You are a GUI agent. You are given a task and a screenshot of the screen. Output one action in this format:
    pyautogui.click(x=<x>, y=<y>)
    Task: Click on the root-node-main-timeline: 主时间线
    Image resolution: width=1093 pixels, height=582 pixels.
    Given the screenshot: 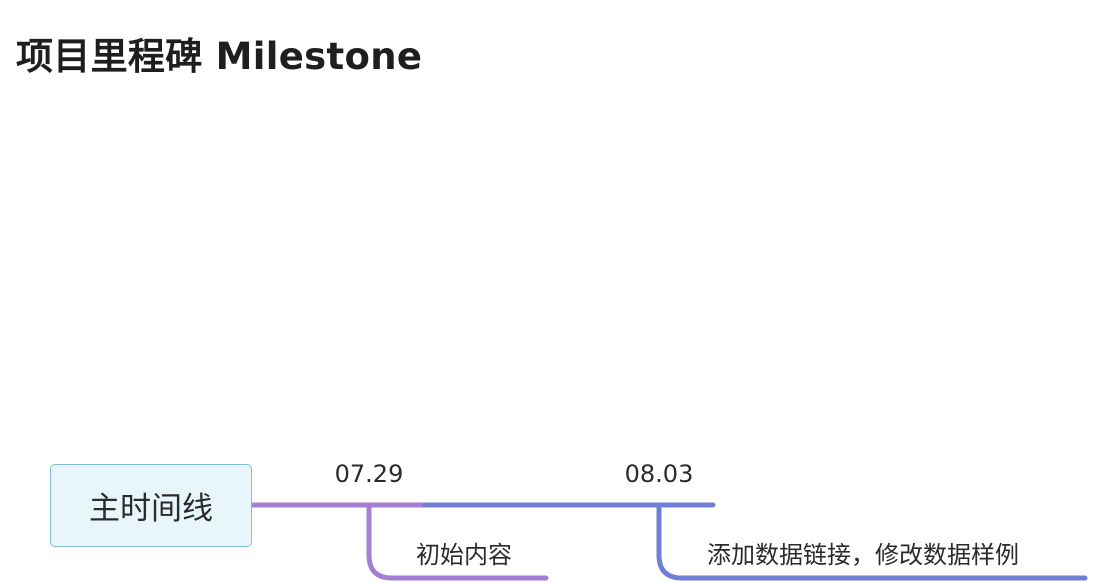 What is the action you would take?
    pyautogui.click(x=151, y=505)
    